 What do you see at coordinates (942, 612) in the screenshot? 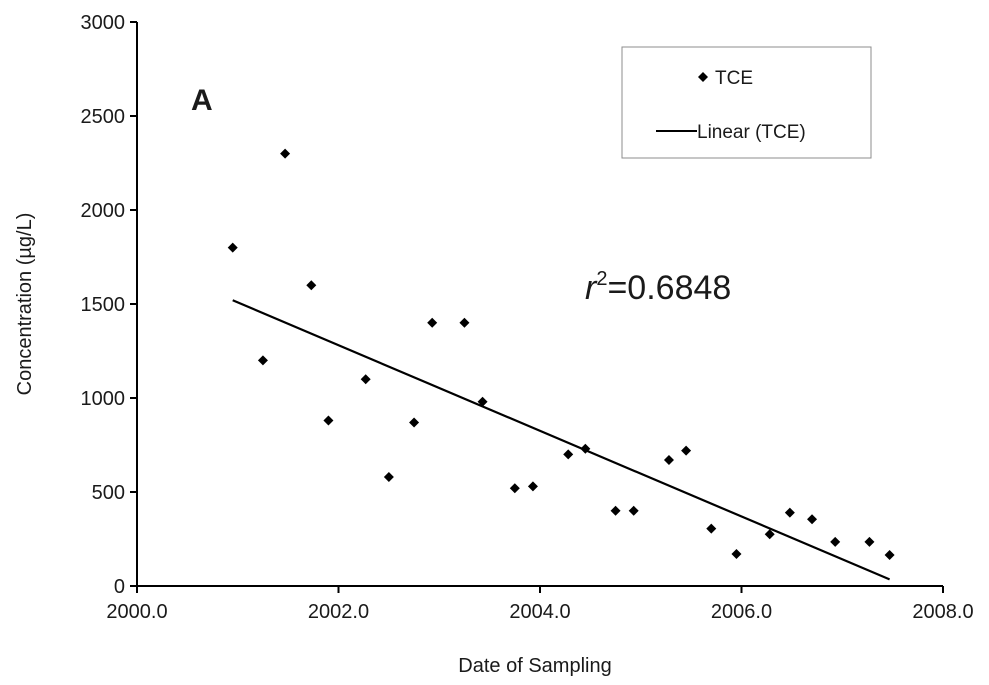
I see `x-tick-label: 2008.0` at bounding box center [942, 612].